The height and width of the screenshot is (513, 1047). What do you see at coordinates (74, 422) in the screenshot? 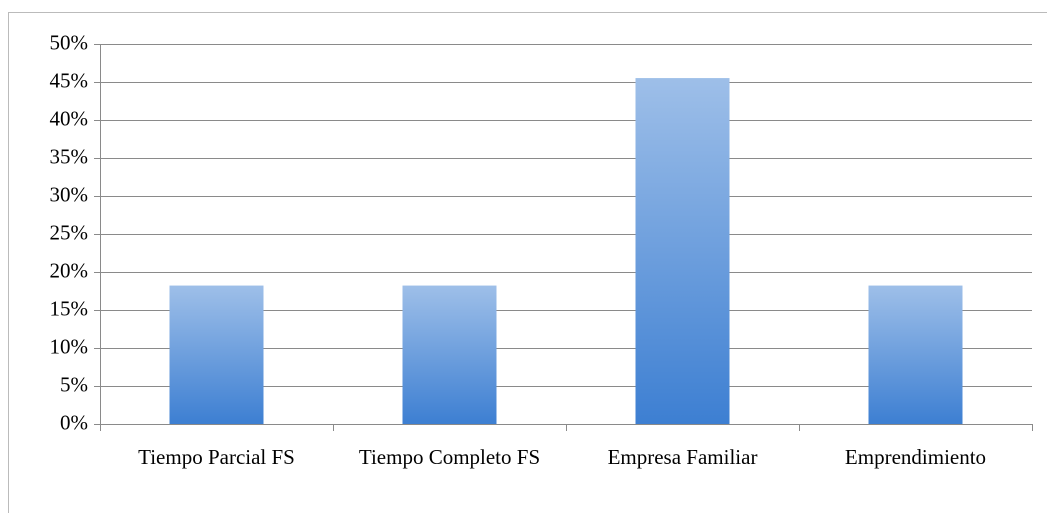
I see `y-tick-label: 0%` at bounding box center [74, 422].